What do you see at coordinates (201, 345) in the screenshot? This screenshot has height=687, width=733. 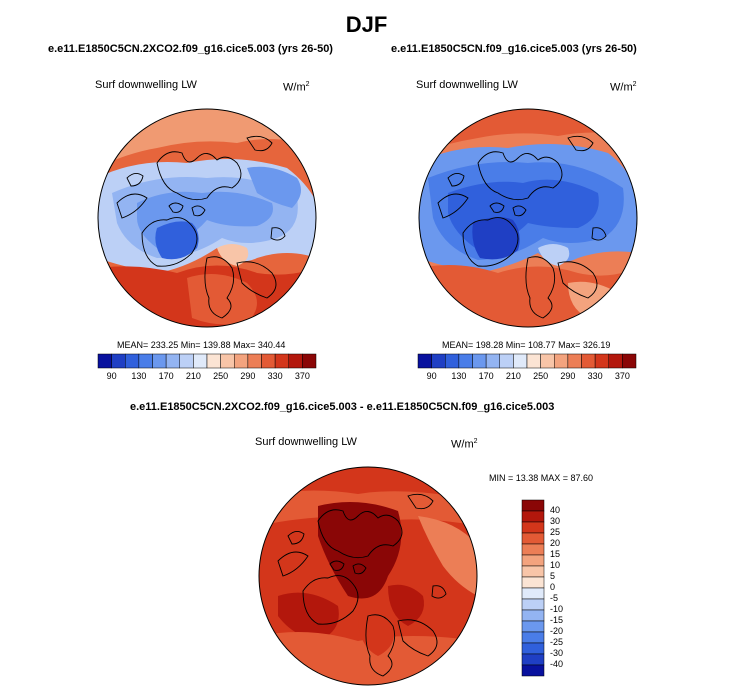 I see `panel1-stats: MEAN= 233.25 Min= 139.88 Max= 340.44` at bounding box center [201, 345].